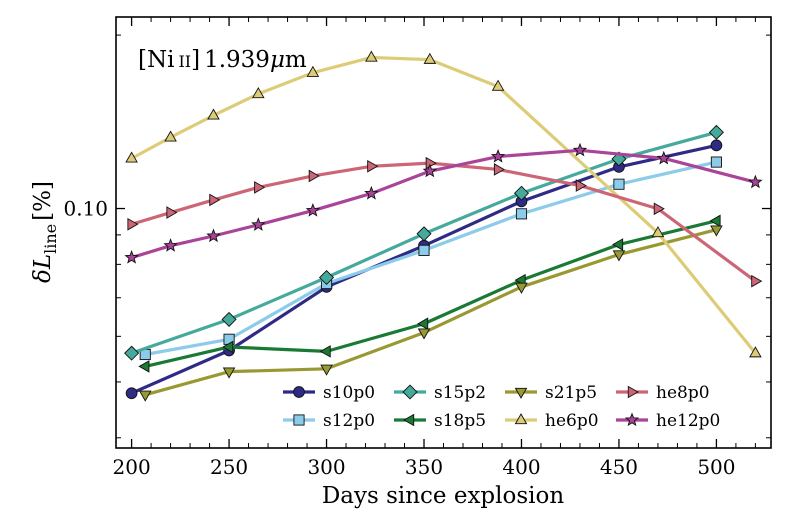  I want to click on x-axis-label: Days since explosion, so click(443, 496).